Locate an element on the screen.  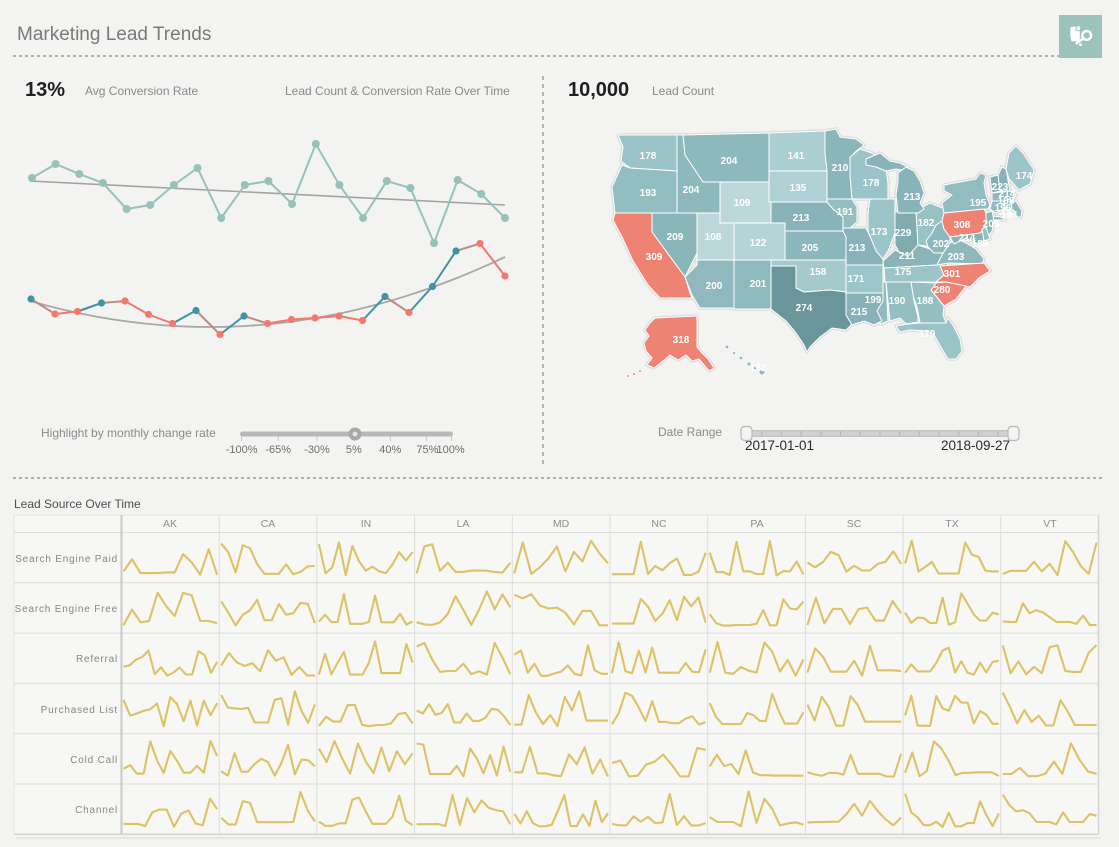
svg-text: -30% is located at coordinates (317, 450).